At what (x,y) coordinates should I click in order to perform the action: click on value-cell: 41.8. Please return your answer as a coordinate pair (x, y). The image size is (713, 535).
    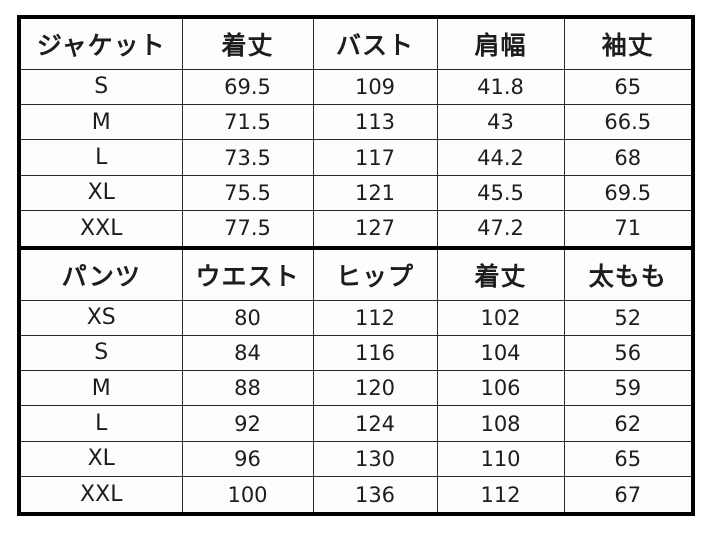
    Looking at the image, I should click on (500, 87).